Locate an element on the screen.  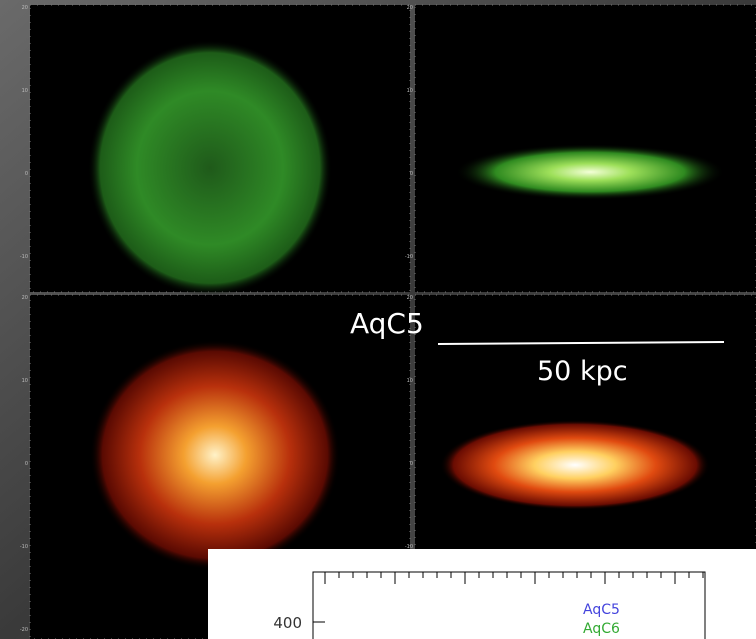
inset-chart: 400 AqC5 AqC6 is located at coordinates (482, 594).